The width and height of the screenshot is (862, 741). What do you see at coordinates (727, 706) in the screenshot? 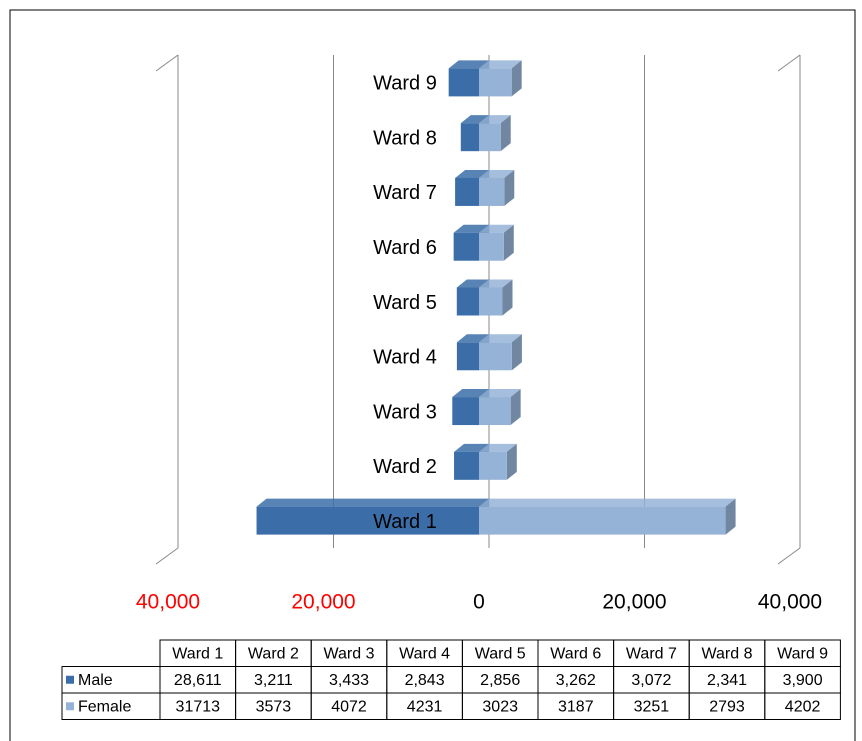
I see `table-value: 2793` at bounding box center [727, 706].